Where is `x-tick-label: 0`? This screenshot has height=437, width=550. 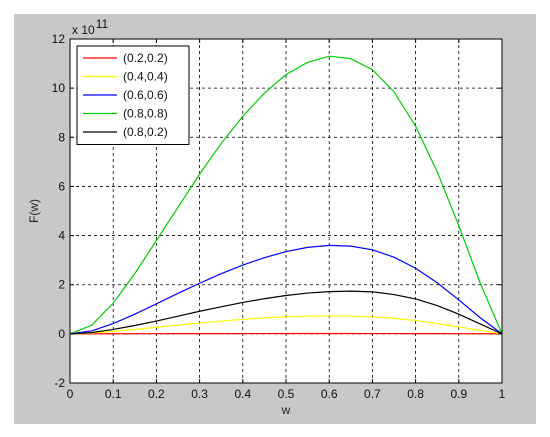
x-tick-label: 0 is located at coordinates (70, 394).